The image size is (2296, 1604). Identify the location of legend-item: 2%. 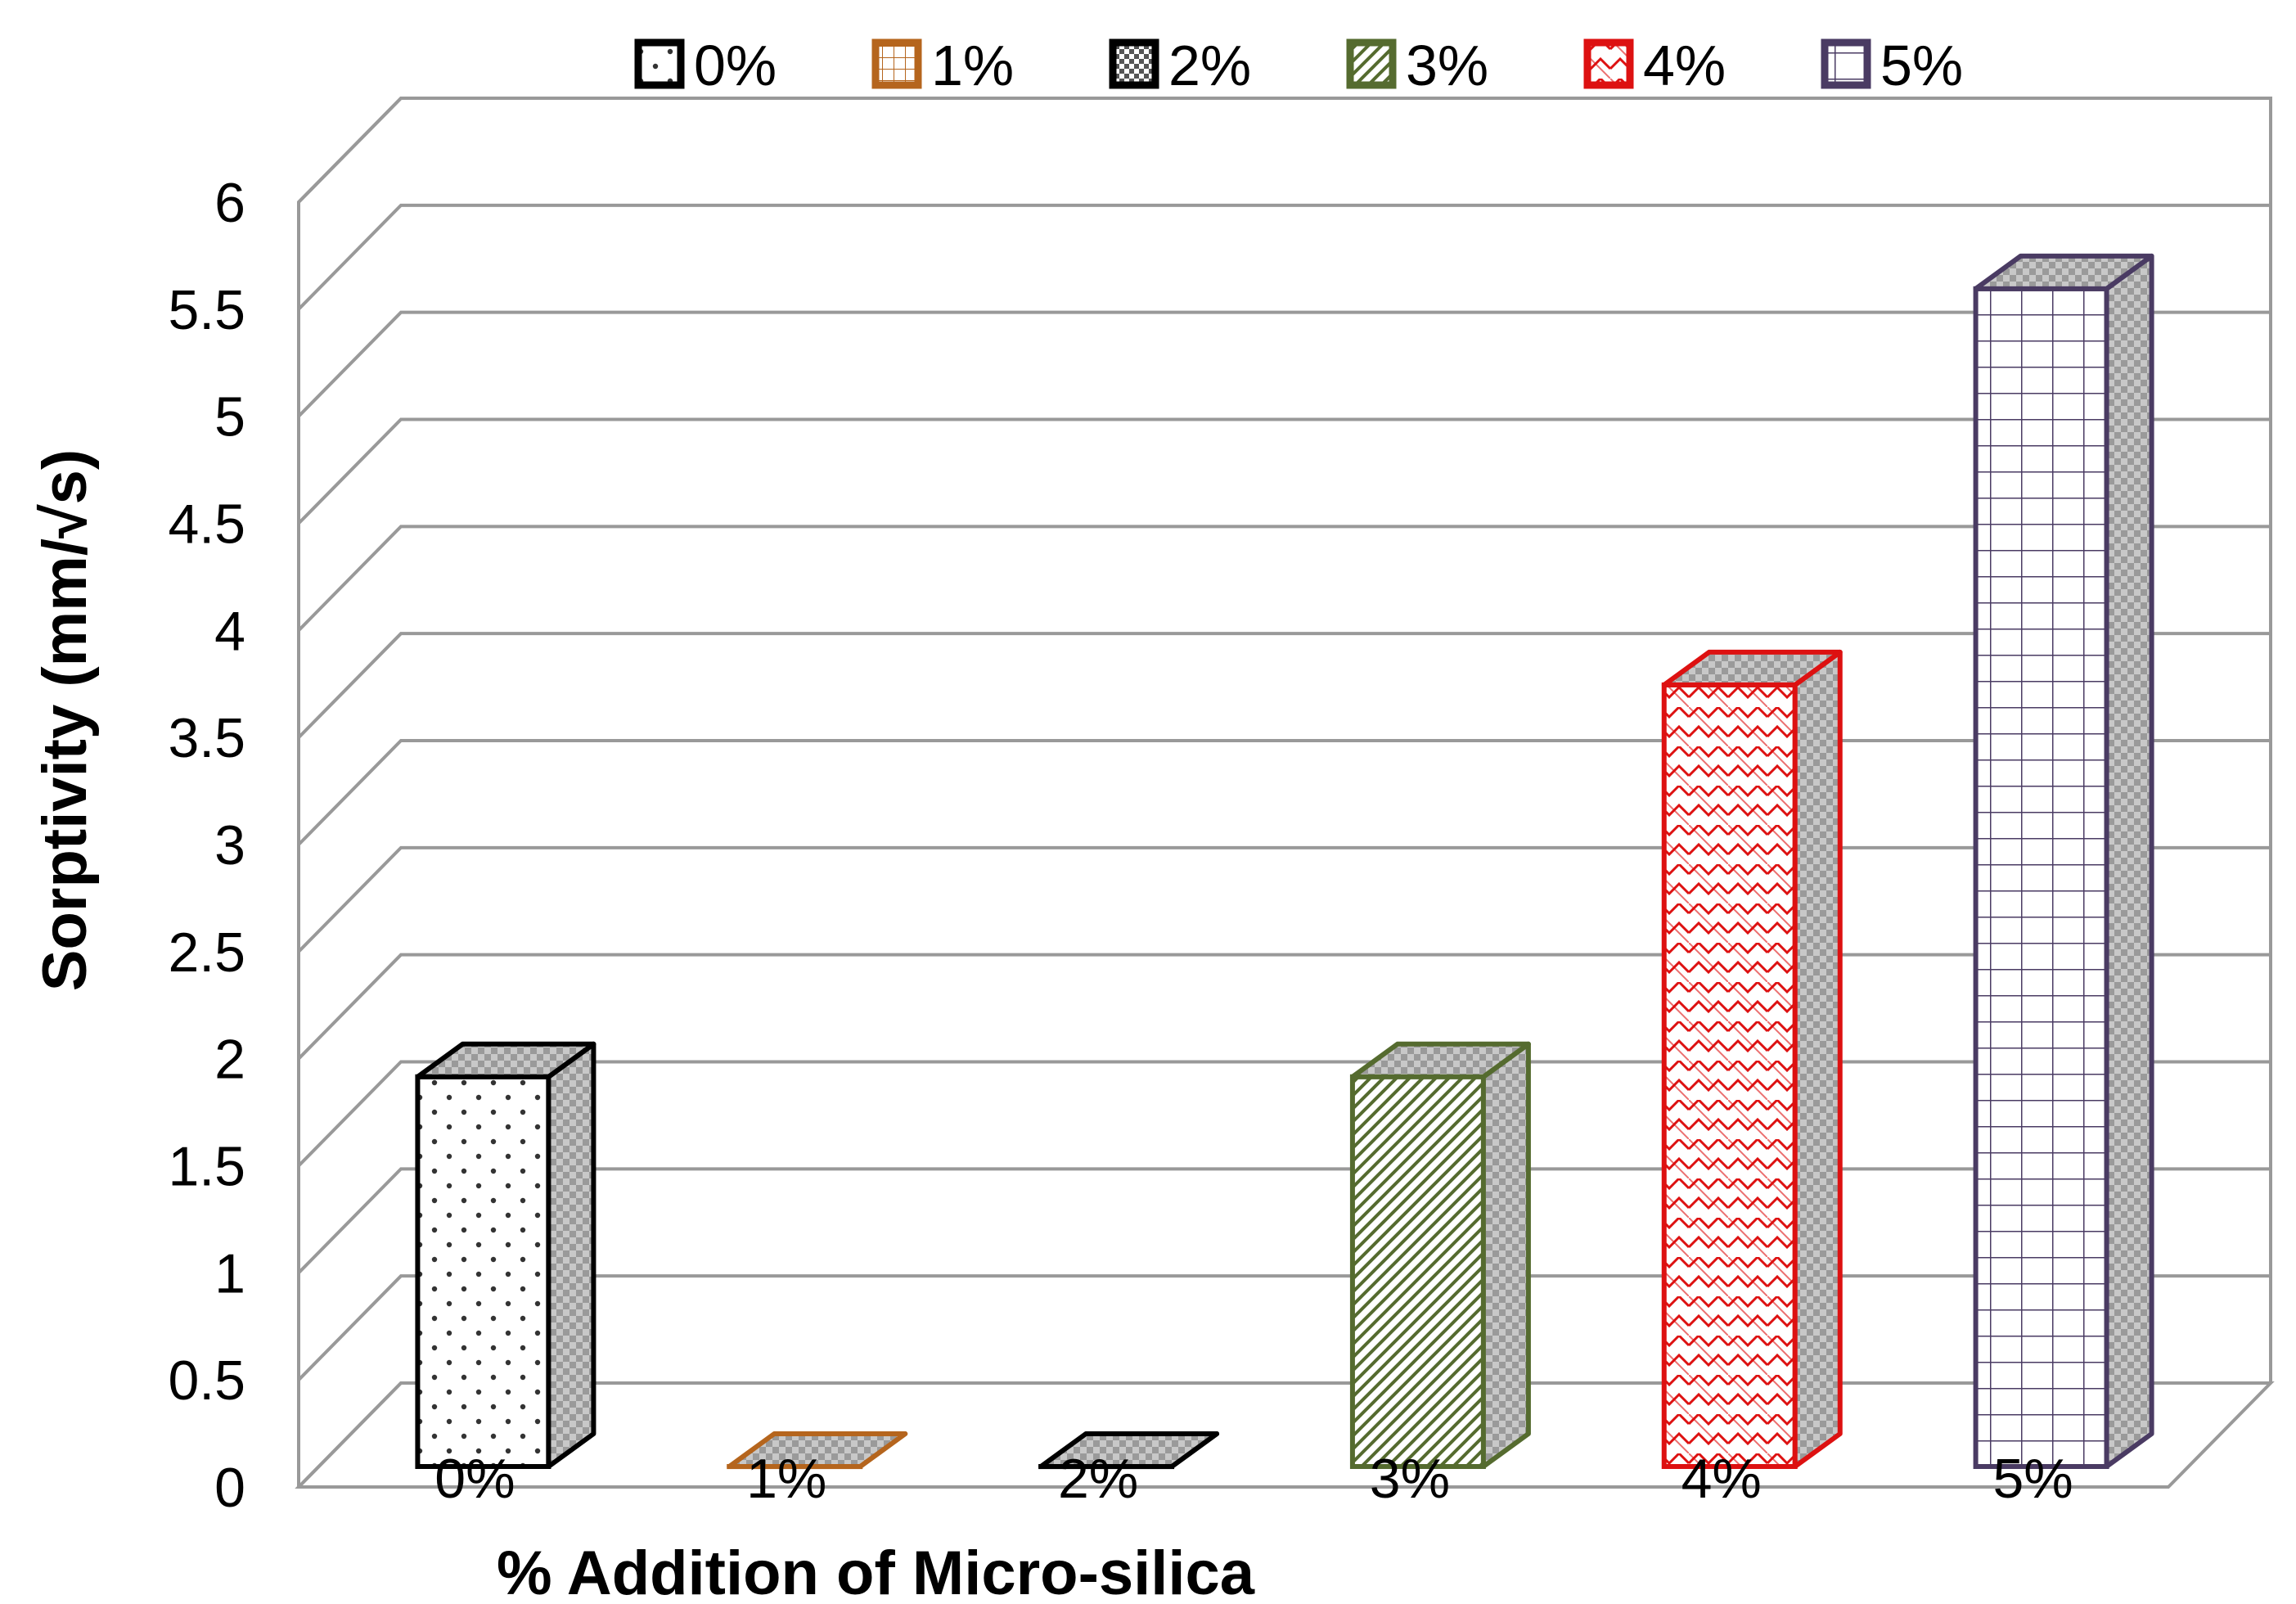
(1180, 66).